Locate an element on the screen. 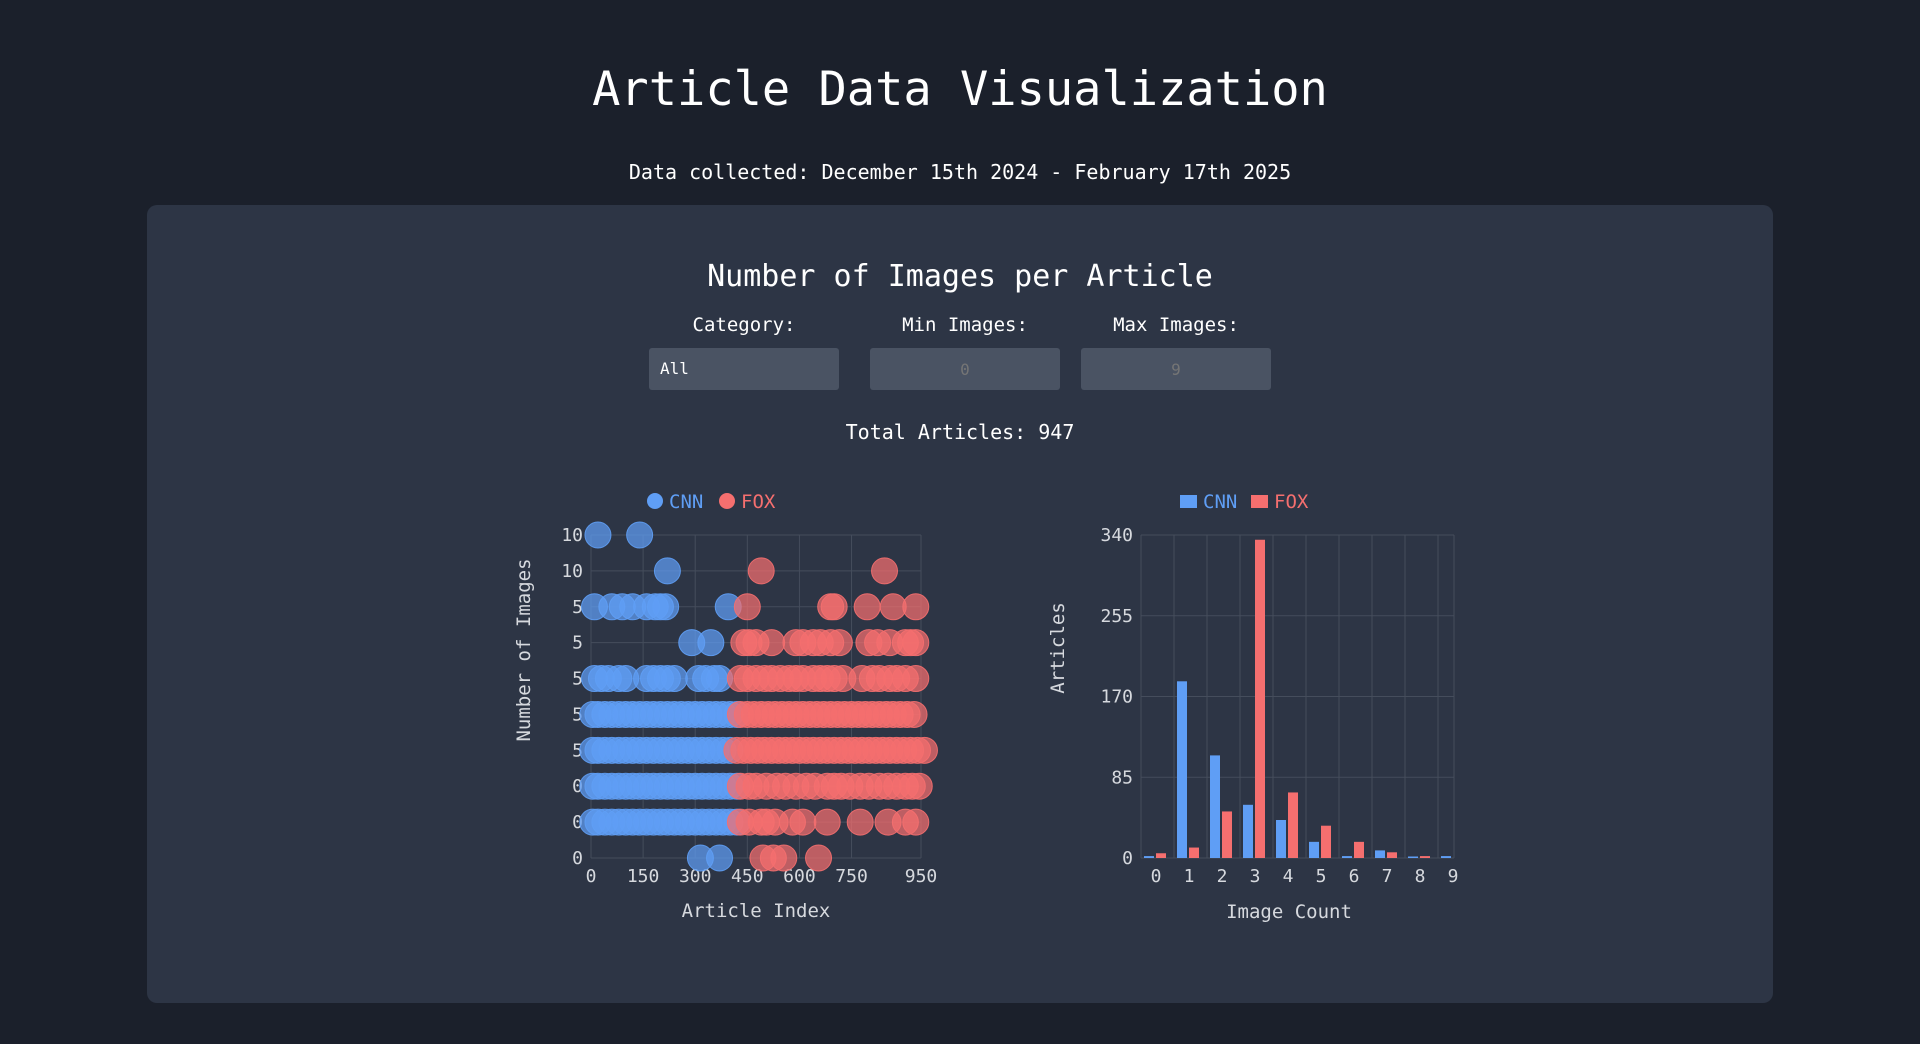 The height and width of the screenshot is (1044, 1920). x-tick-label: 300 is located at coordinates (695, 876).